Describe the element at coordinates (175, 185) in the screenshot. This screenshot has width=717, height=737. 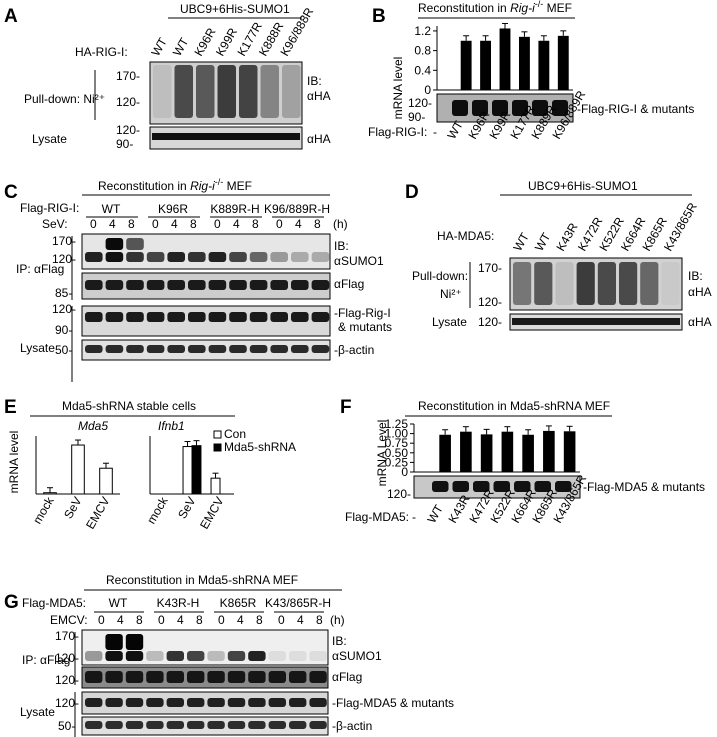
I see `panel-c-title: Reconstitution in Rig-i-/- MEF` at that location.